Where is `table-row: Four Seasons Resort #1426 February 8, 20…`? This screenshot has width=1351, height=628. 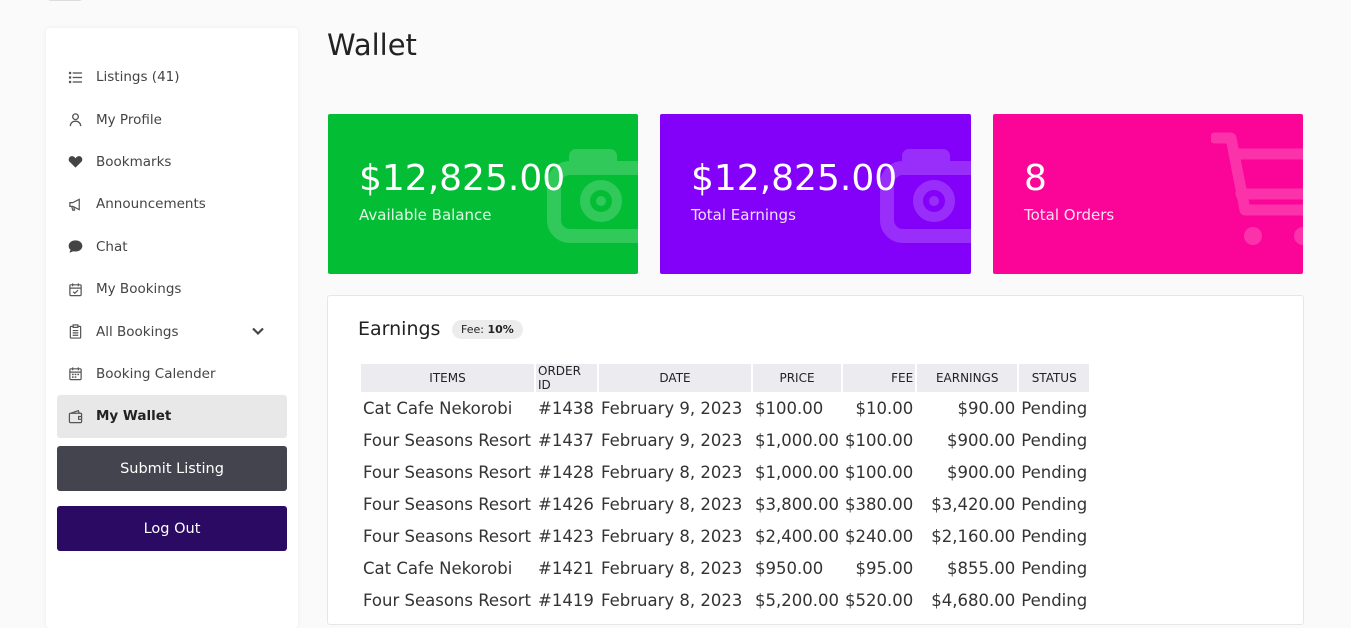 table-row: Four Seasons Resort #1426 February 8, 20… is located at coordinates (725, 504).